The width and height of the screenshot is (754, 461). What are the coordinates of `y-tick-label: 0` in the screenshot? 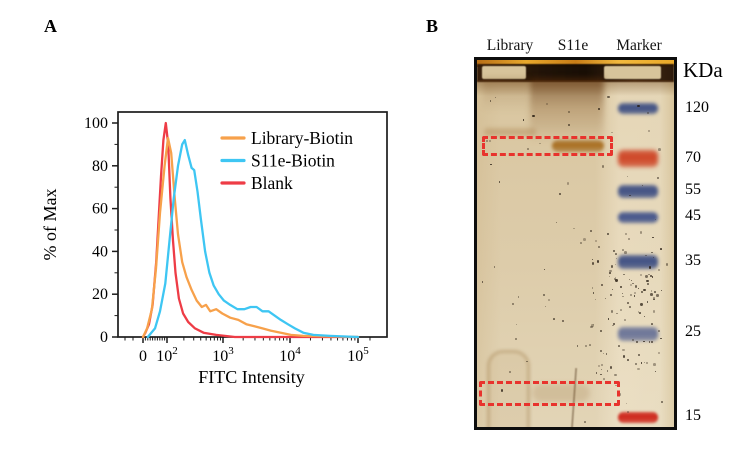 It's located at (104, 337).